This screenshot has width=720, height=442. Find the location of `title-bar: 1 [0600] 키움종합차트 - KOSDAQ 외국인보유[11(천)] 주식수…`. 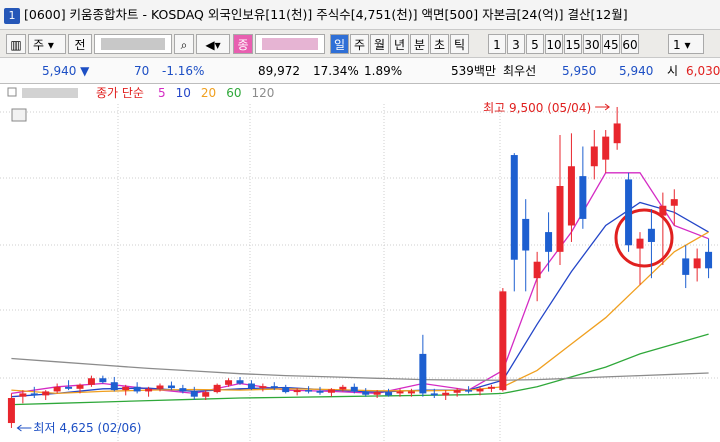

title-bar: 1 [0600] 키움종합차트 - KOSDAQ 외국인보유[11(천)] 주식수… is located at coordinates (360, 15).